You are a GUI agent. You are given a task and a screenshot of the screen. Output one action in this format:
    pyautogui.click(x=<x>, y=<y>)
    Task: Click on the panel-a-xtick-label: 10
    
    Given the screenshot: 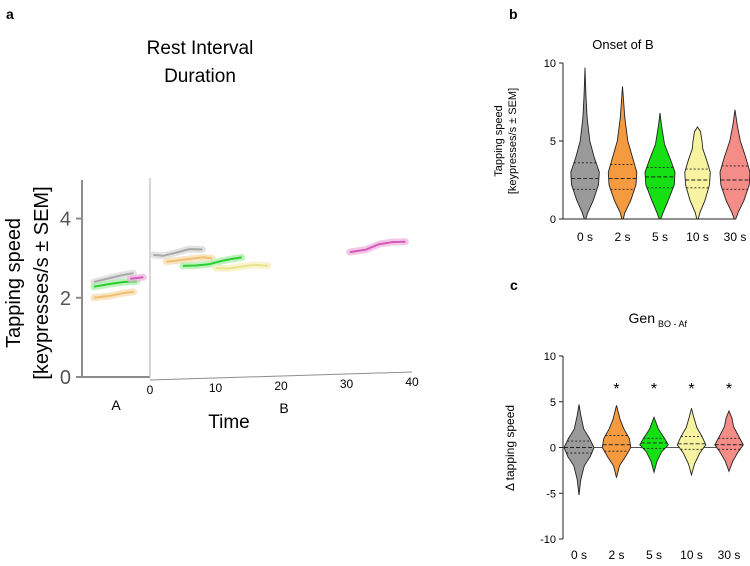 What is the action you would take?
    pyautogui.click(x=216, y=388)
    